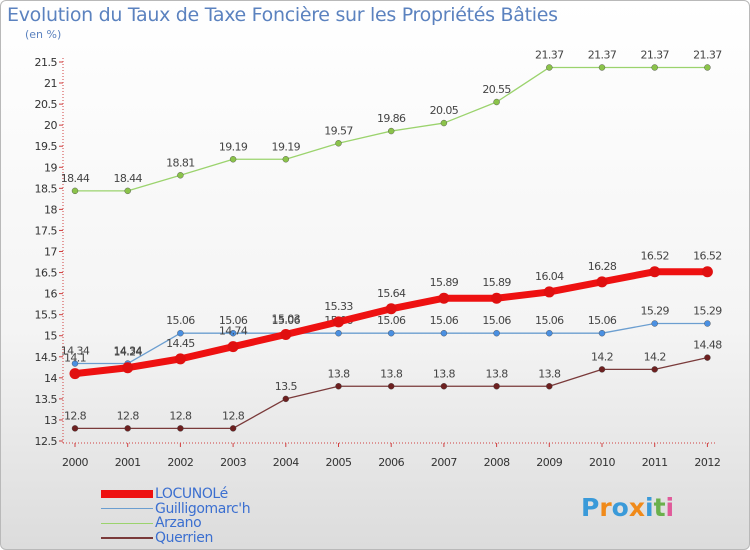  I want to click on x-tick-label: 2003, so click(233, 462).